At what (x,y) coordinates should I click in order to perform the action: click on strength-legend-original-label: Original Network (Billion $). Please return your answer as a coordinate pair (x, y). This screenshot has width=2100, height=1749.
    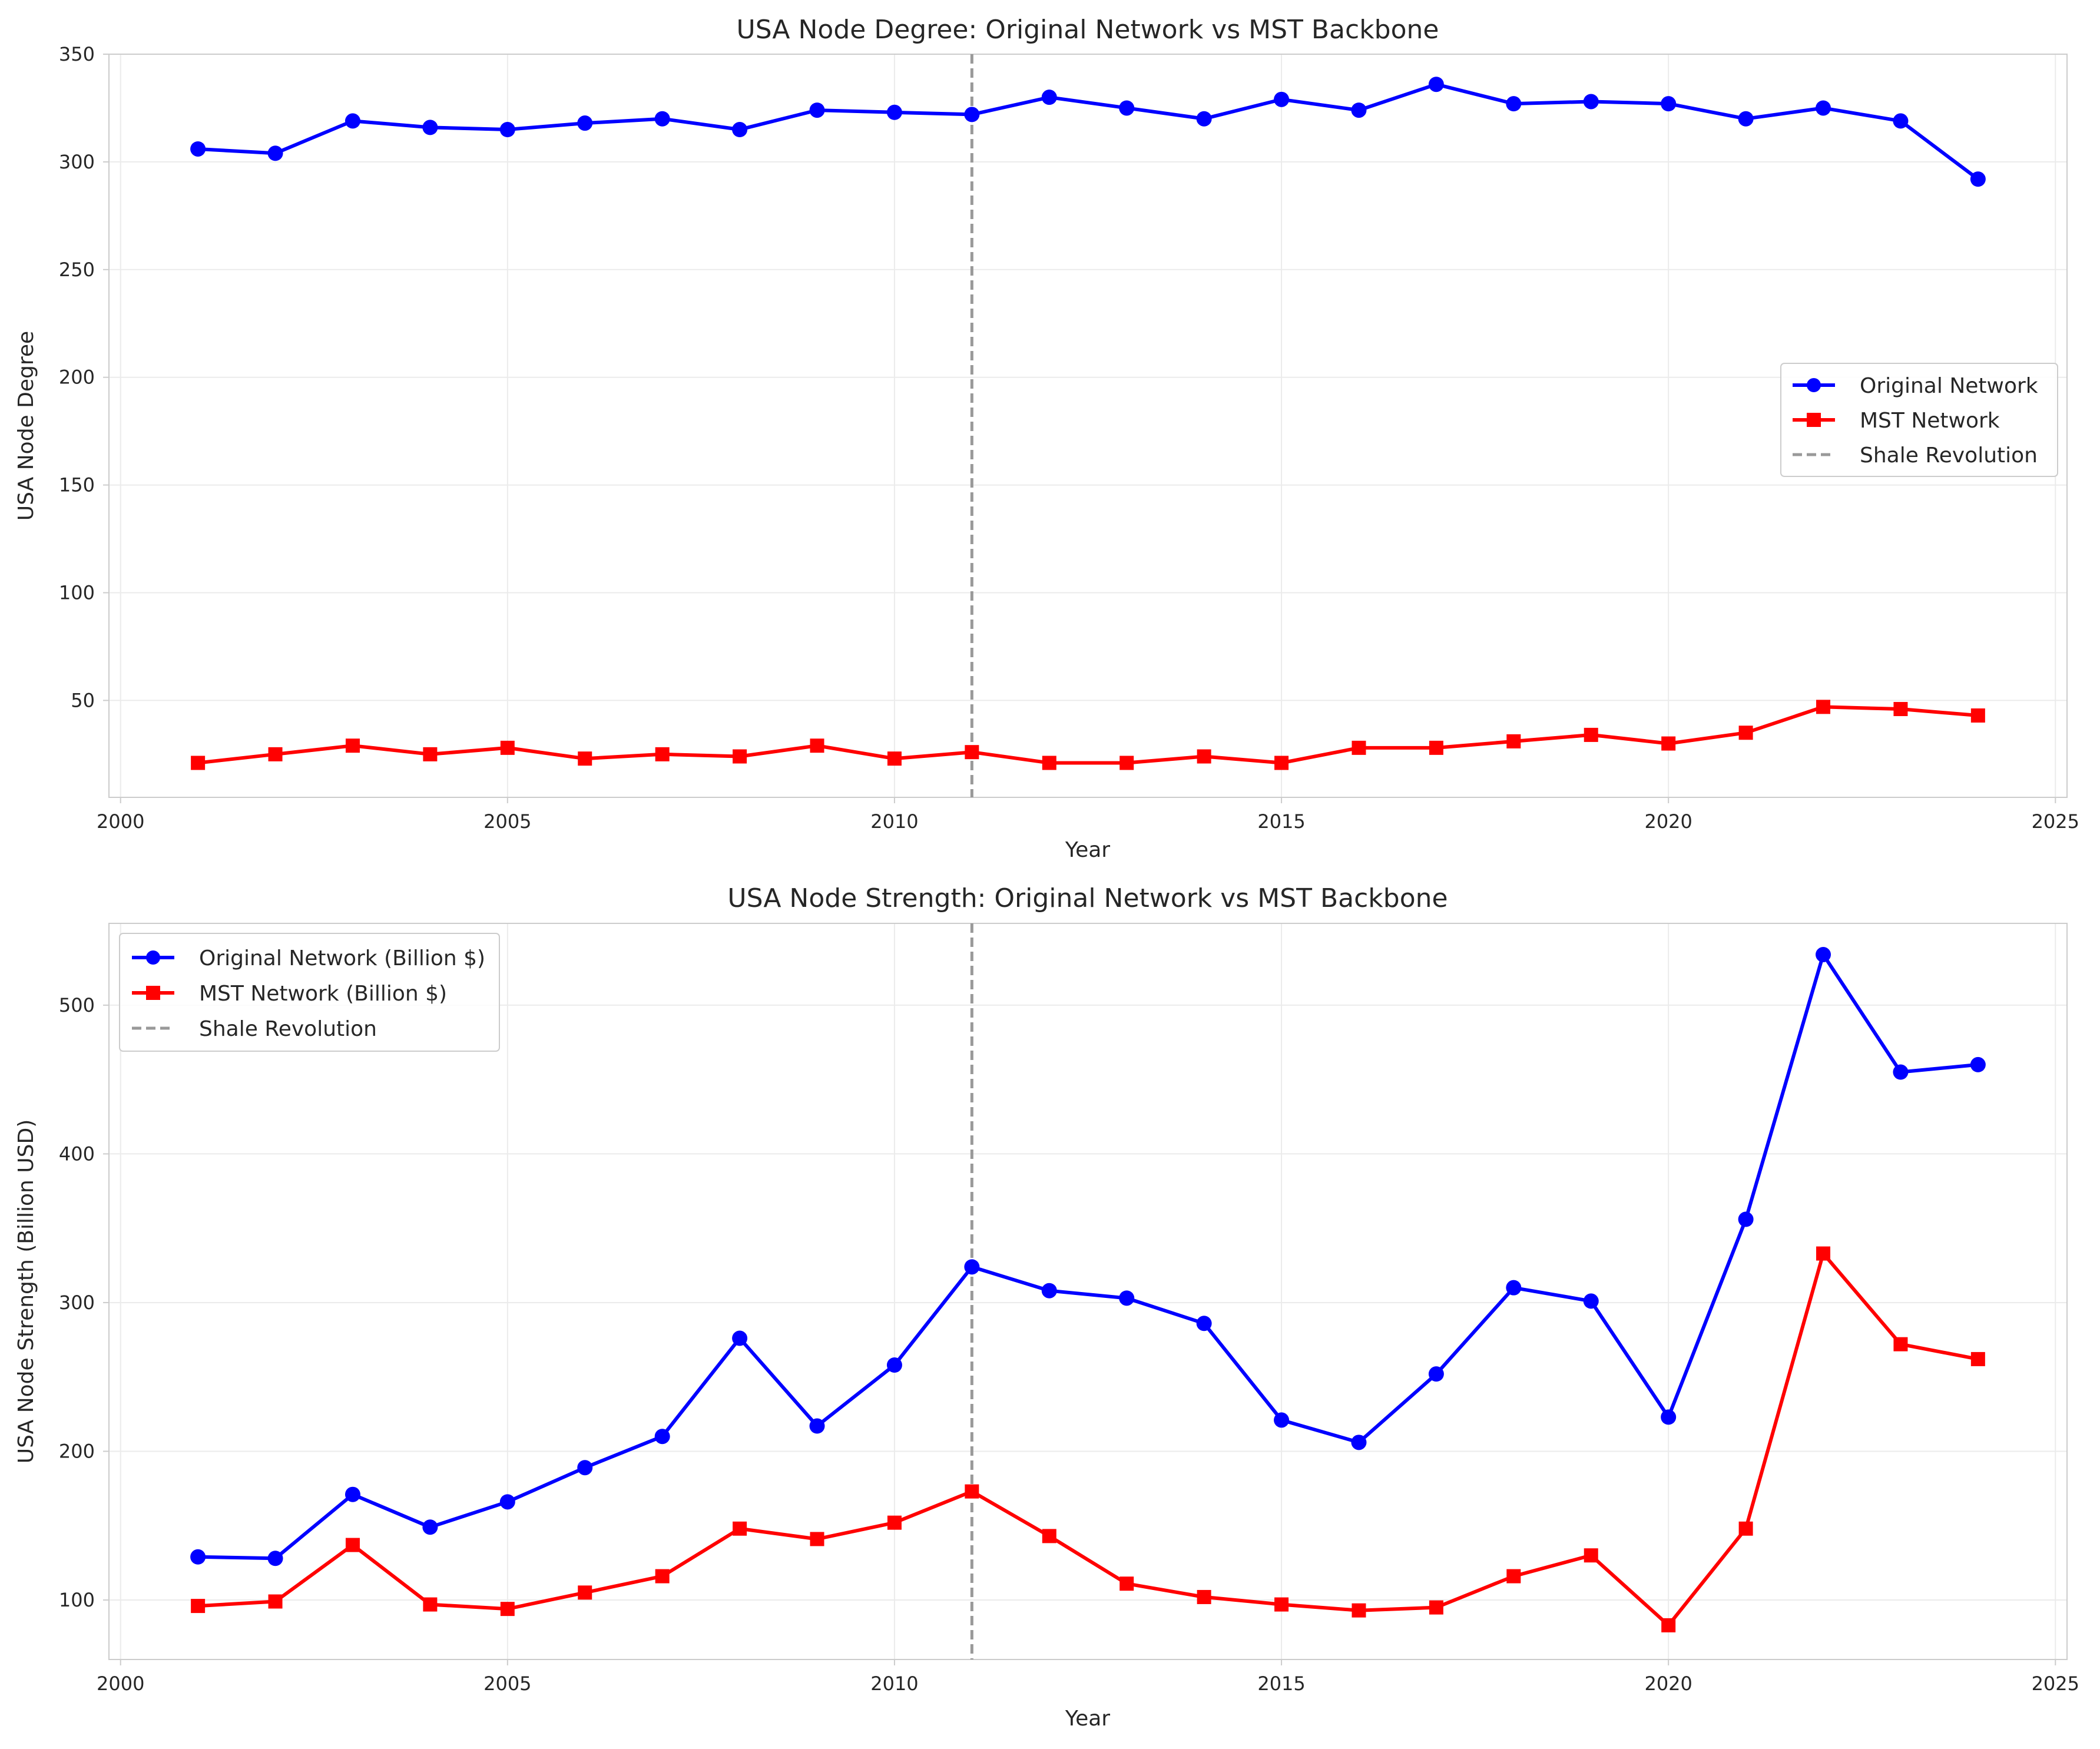
    Looking at the image, I should click on (342, 958).